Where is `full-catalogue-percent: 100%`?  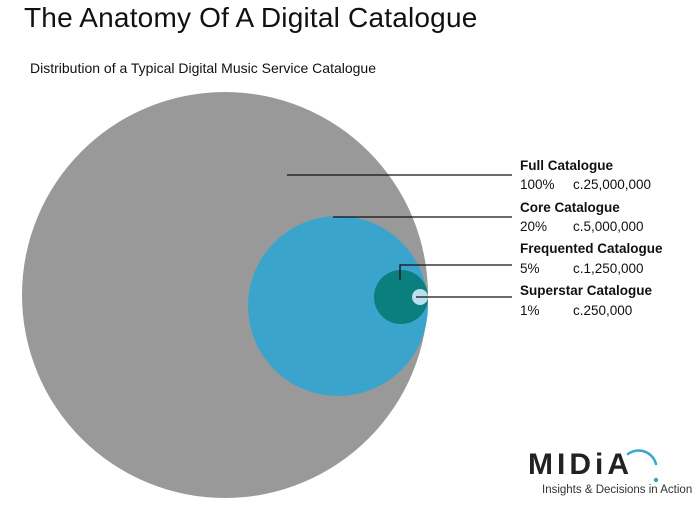 full-catalogue-percent: 100% is located at coordinates (537, 184).